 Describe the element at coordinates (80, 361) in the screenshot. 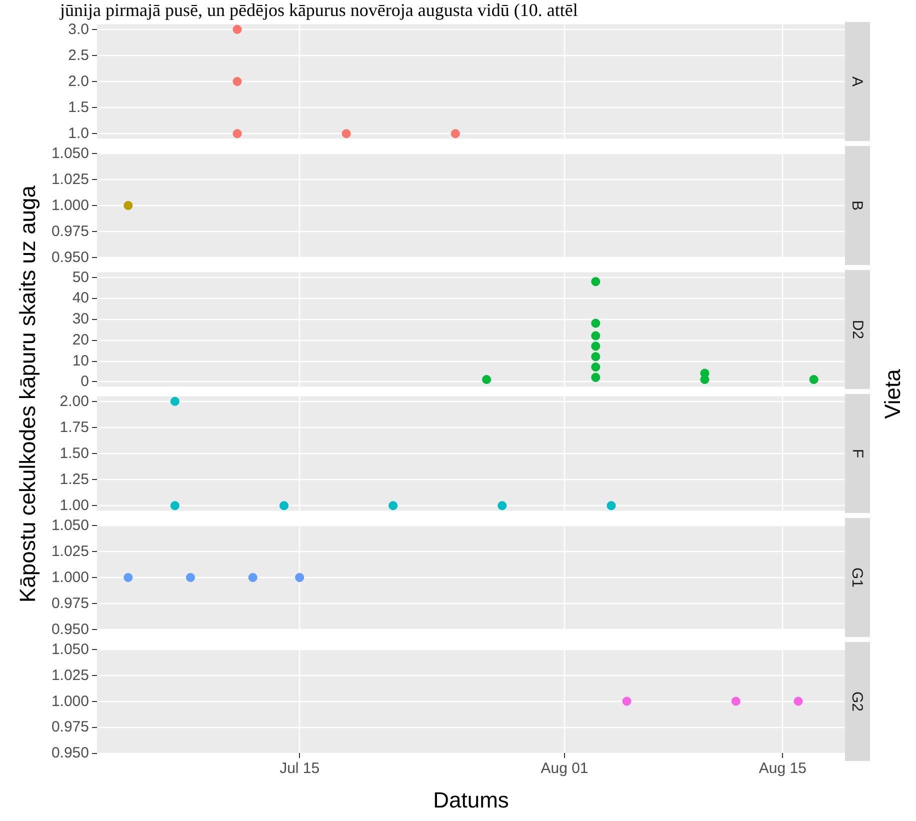

I see `y-tick-label: 10` at that location.